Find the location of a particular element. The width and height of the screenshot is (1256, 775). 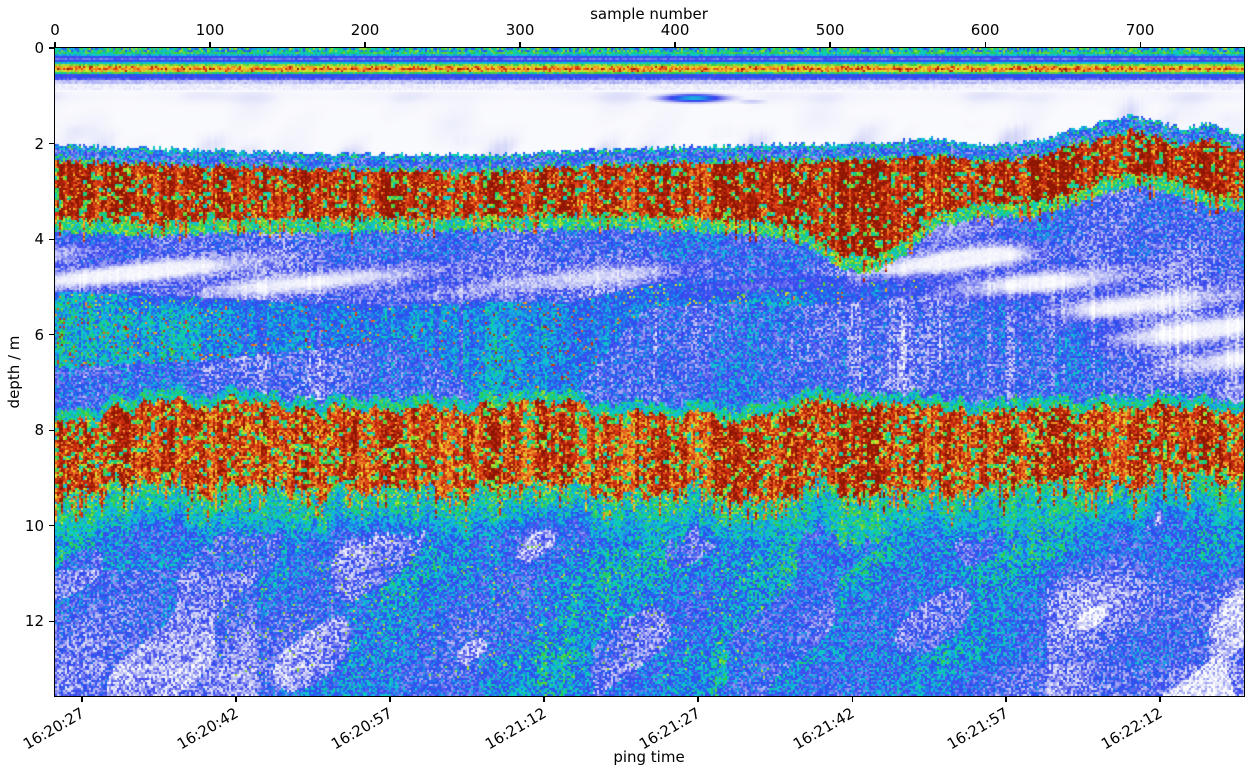

bottom-tick-label: 16:21:57 is located at coordinates (937, 728).